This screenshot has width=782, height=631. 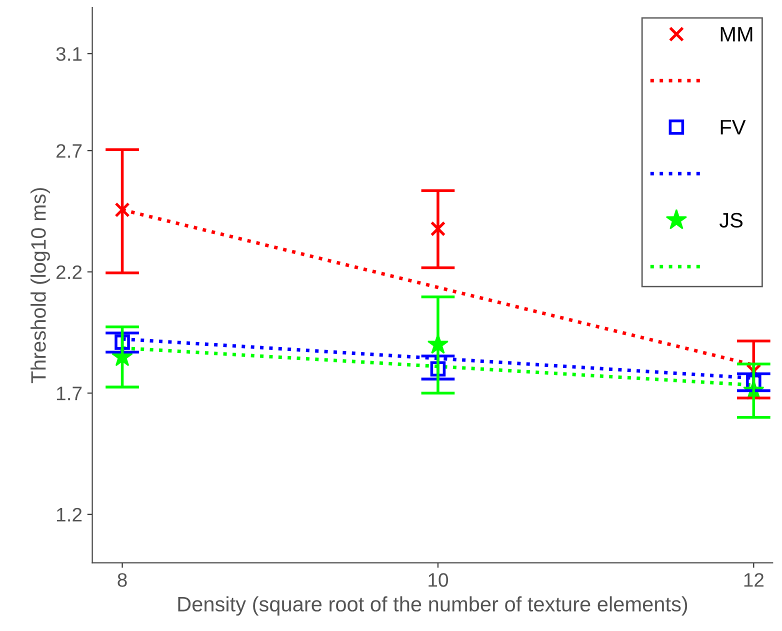 What do you see at coordinates (754, 580) in the screenshot?
I see `x-tick-label: 12` at bounding box center [754, 580].